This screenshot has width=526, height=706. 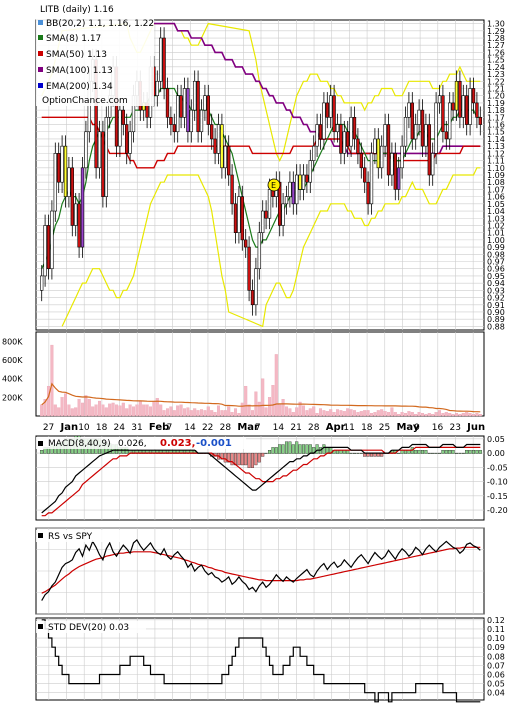 I want to click on y-tick-label: 1.11, so click(x=496, y=161).